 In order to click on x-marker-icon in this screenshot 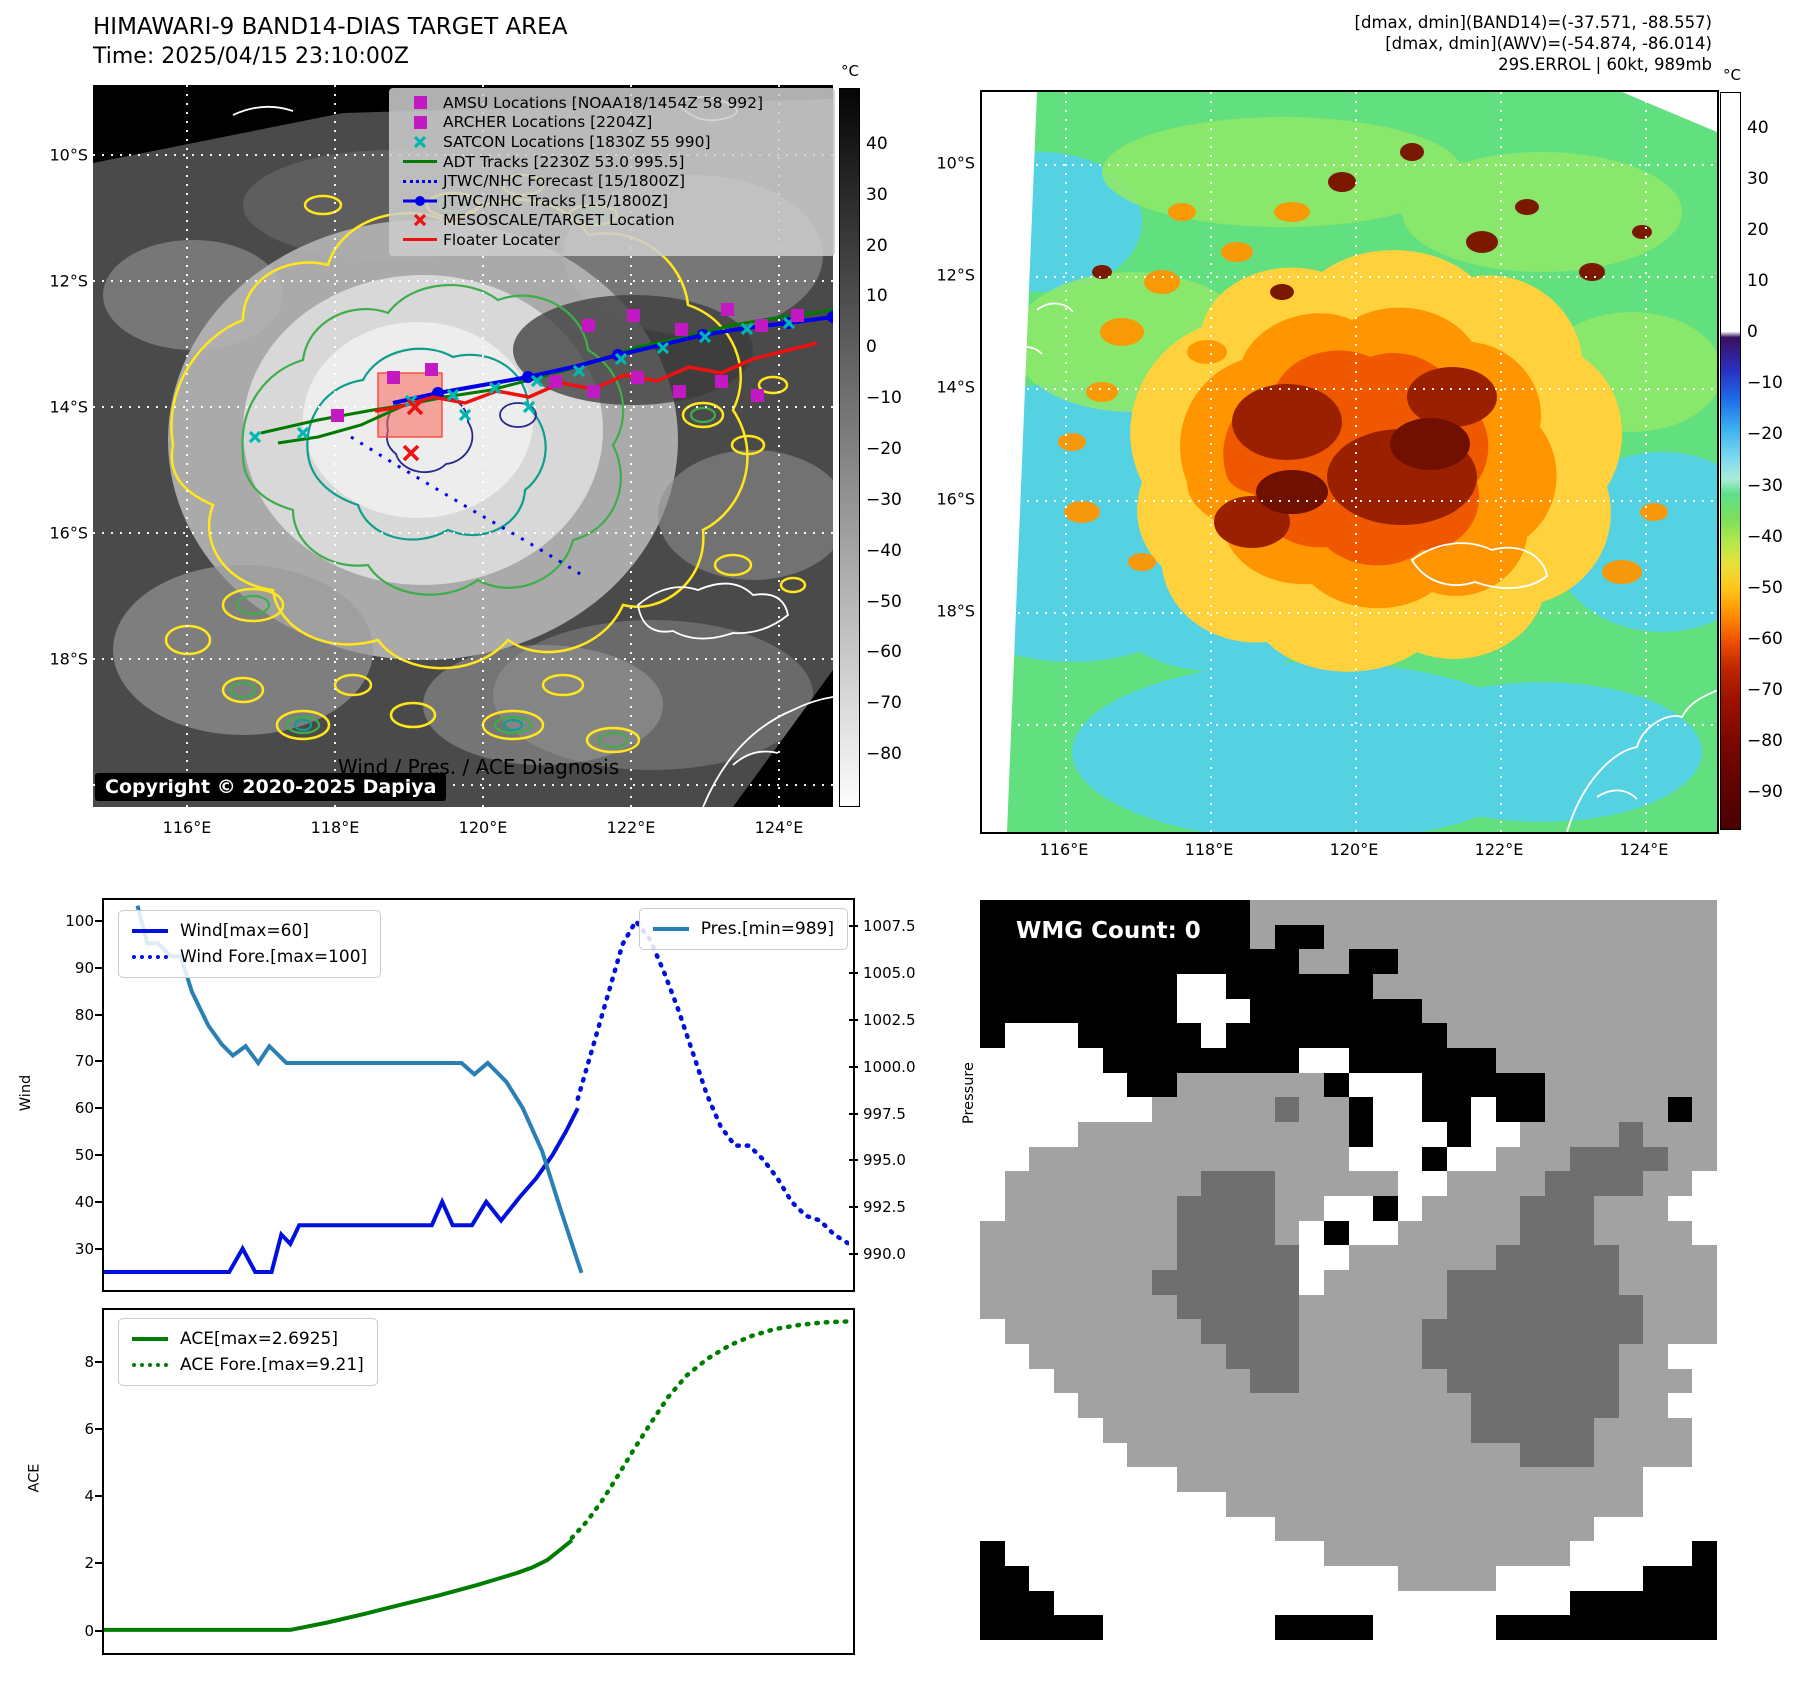, I will do `click(420, 142)`.